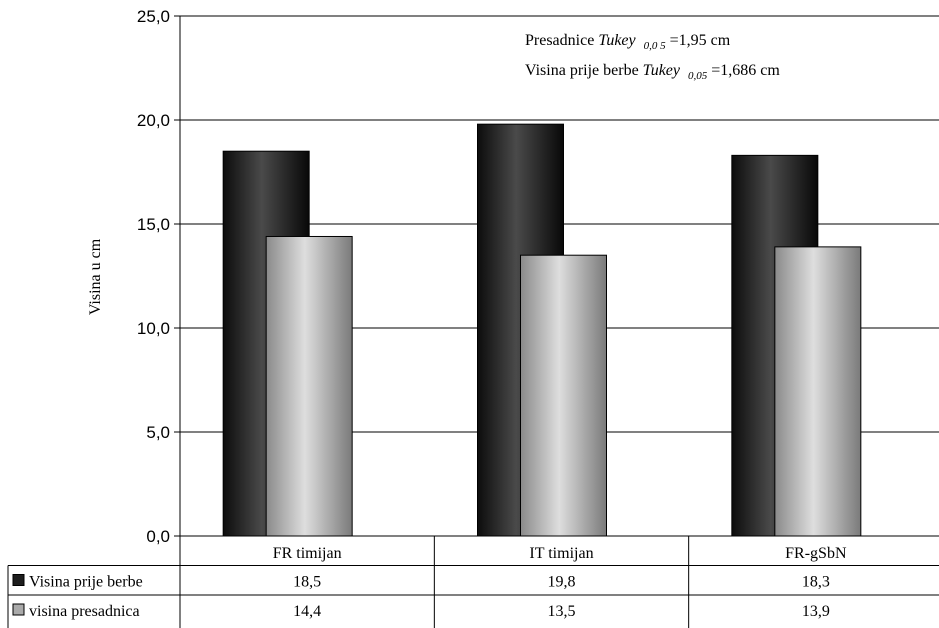  Describe the element at coordinates (153, 276) in the screenshot. I see `y-axis-ticks: 0,0 5,0 10,0 15,0 20,0 25,0` at that location.